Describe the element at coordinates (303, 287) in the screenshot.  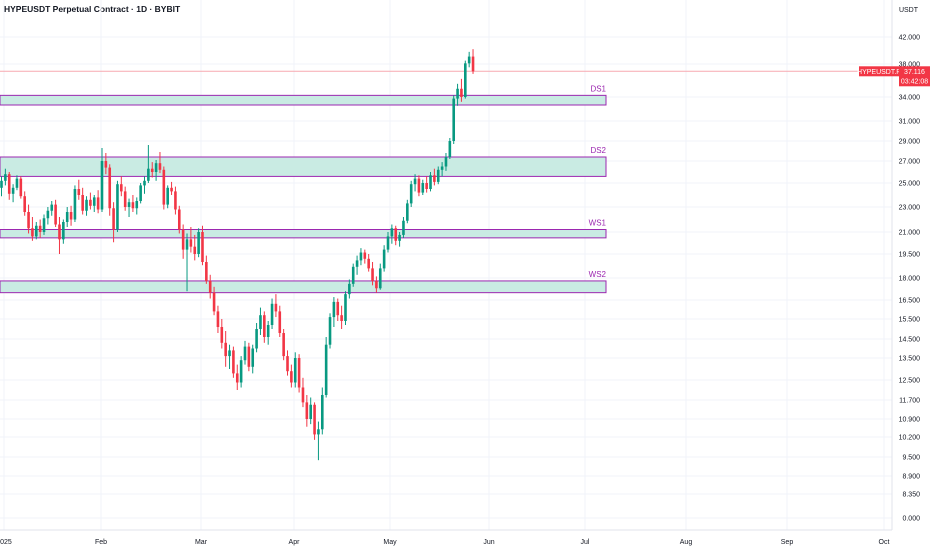
I see `zone-ws2` at that location.